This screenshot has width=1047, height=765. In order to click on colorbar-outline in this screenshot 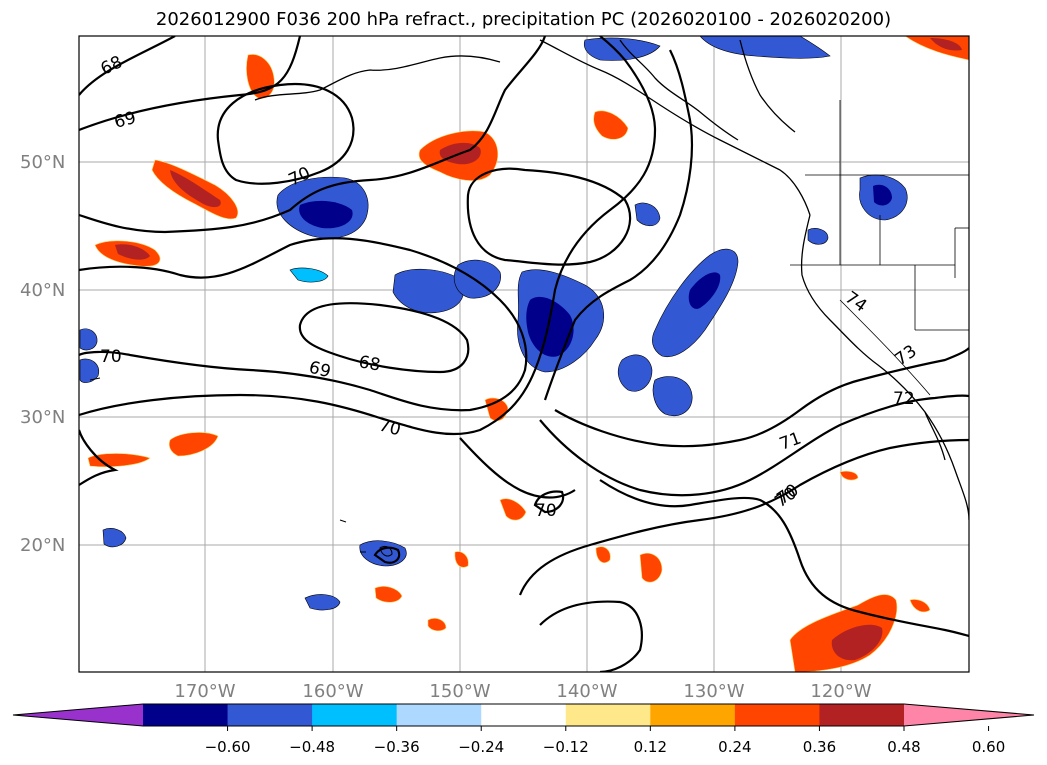, I will do `click(523, 715)`.